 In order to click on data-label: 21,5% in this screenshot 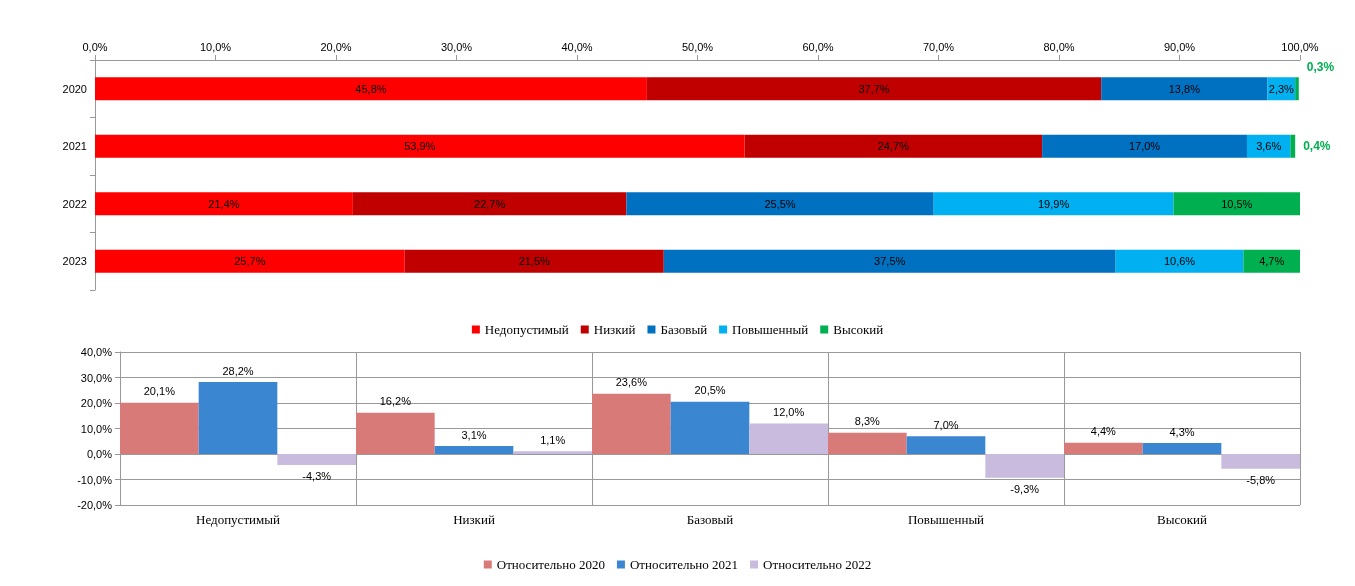, I will do `click(534, 261)`.